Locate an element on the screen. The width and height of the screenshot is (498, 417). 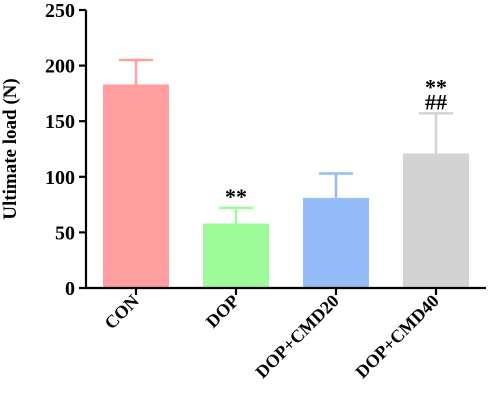
significance-annotations: **##** is located at coordinates (336, 141).